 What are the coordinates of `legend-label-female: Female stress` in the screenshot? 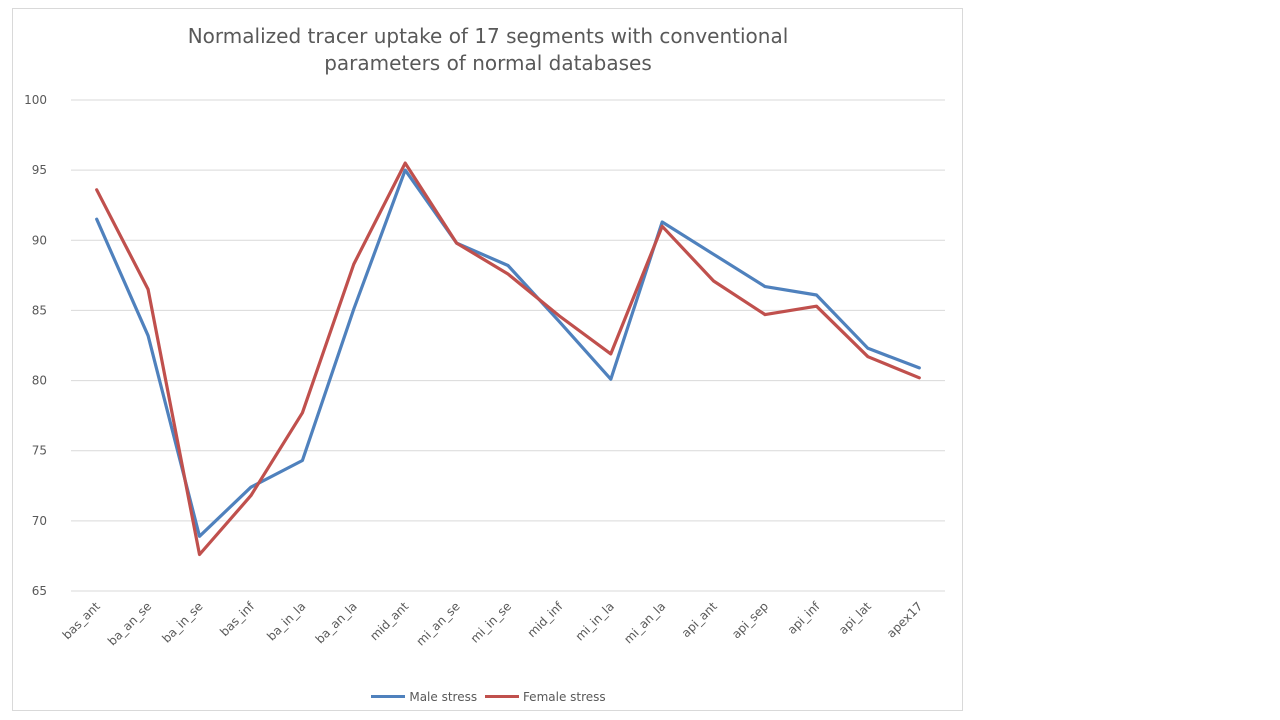 It's located at (564, 696).